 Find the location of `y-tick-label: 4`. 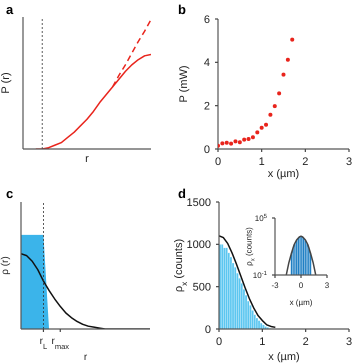

y-tick-label: 4 is located at coordinates (207, 63).